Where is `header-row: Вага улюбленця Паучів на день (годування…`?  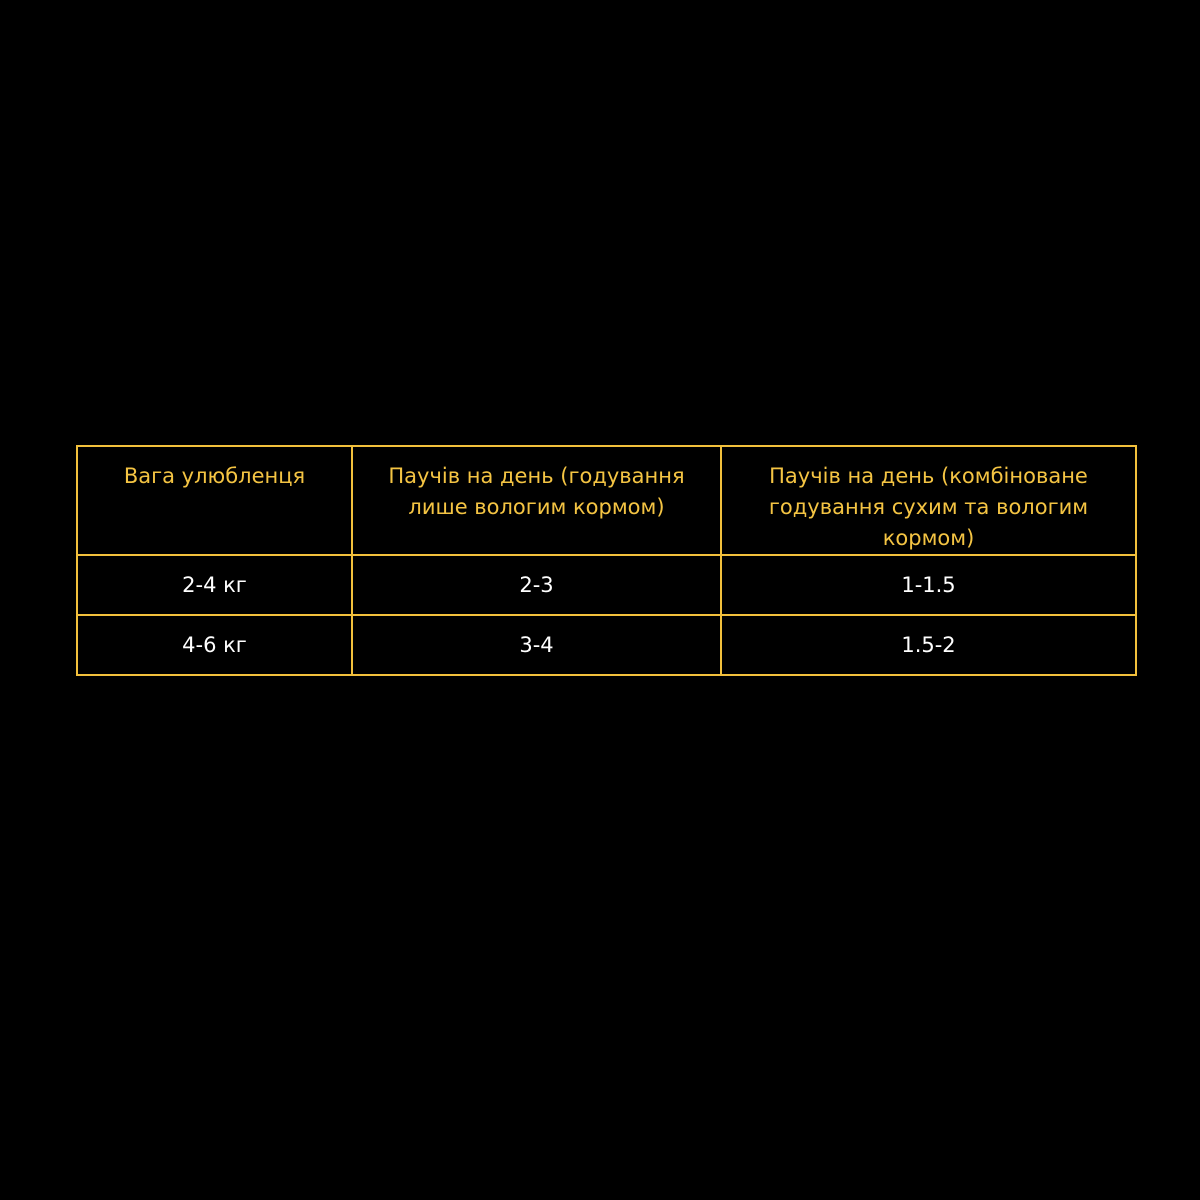 header-row: Вага улюбленця Паучів на день (годування… is located at coordinates (606, 500).